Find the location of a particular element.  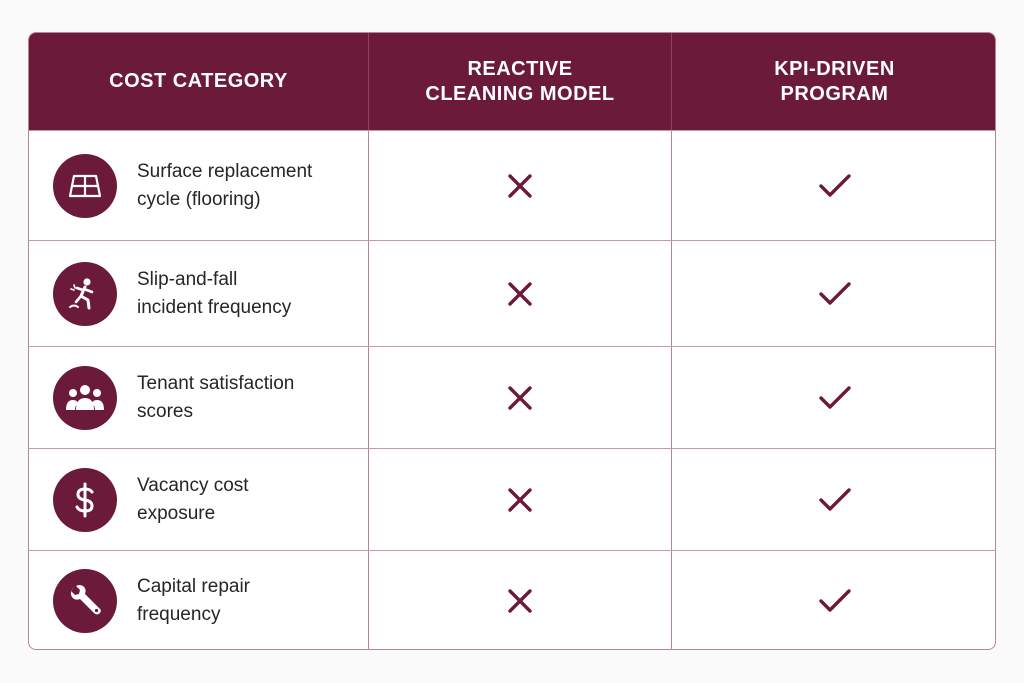

slip-fall-icon is located at coordinates (85, 293).